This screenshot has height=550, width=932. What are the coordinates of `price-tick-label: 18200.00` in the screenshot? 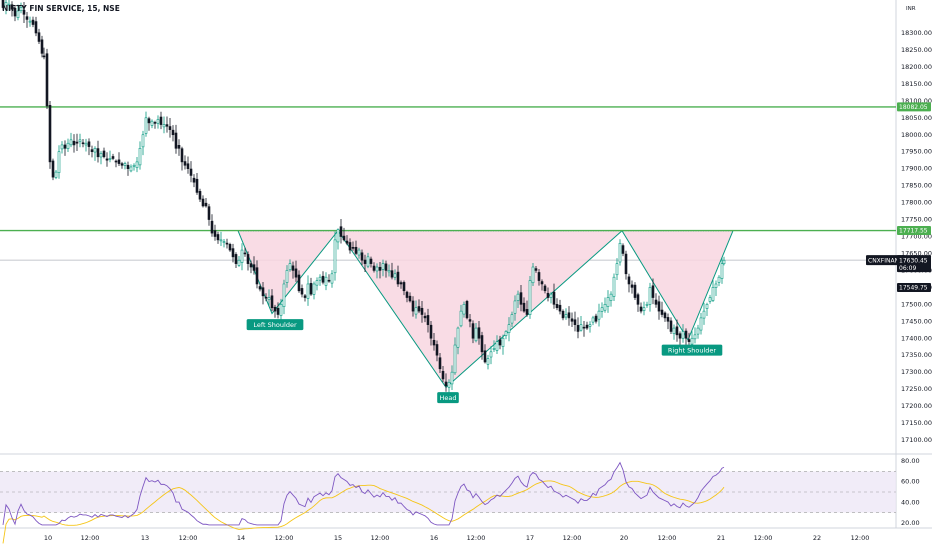 It's located at (916, 67).